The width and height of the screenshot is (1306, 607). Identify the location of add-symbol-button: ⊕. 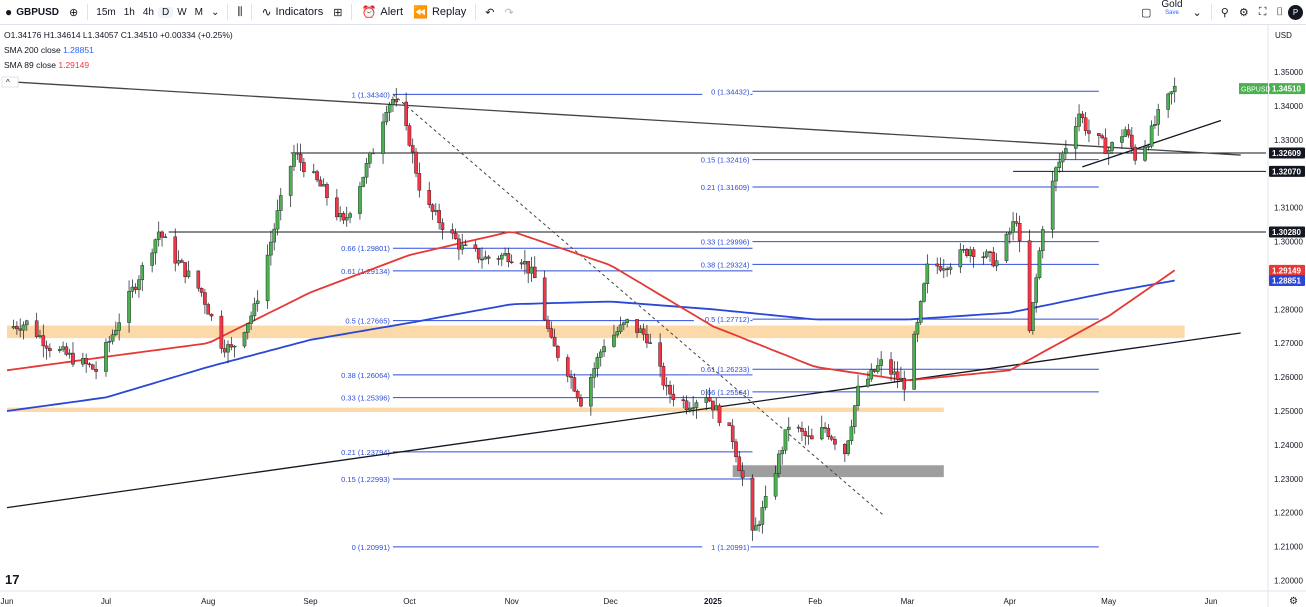
(73, 12).